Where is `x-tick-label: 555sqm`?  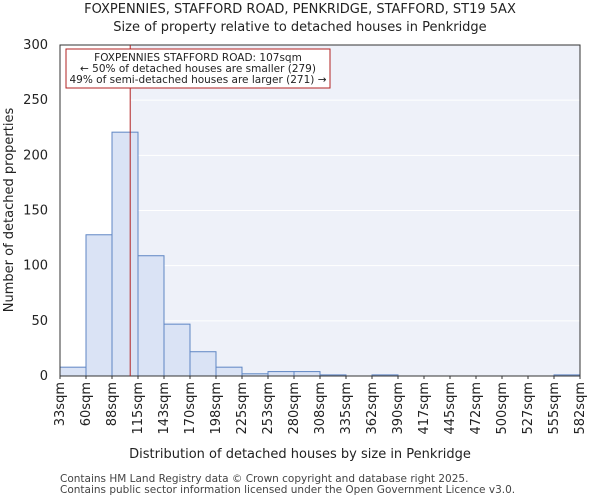
x-tick-label: 555sqm is located at coordinates (554, 408).